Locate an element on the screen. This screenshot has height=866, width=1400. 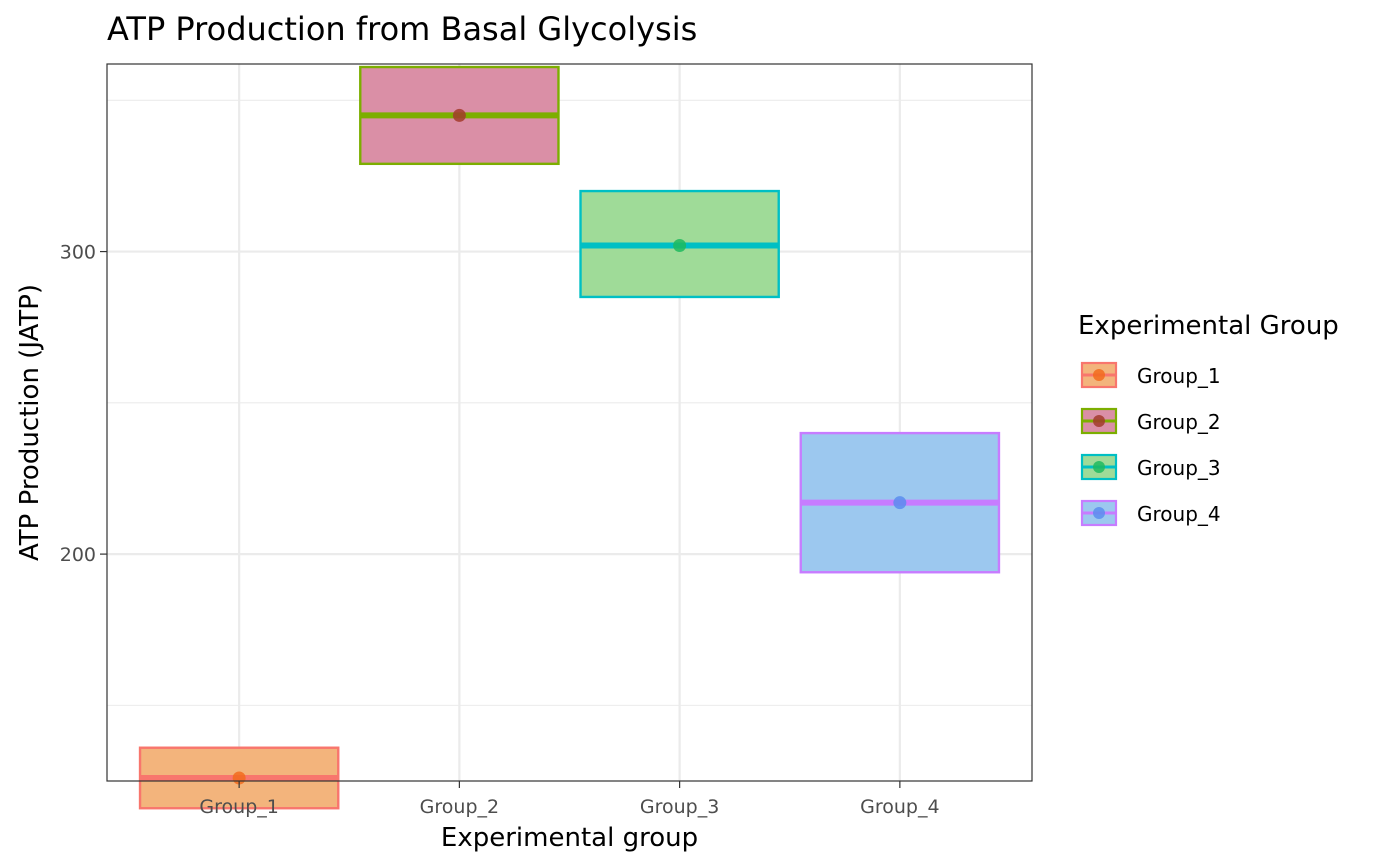
x-tick-label: Group_3 is located at coordinates (679, 807).